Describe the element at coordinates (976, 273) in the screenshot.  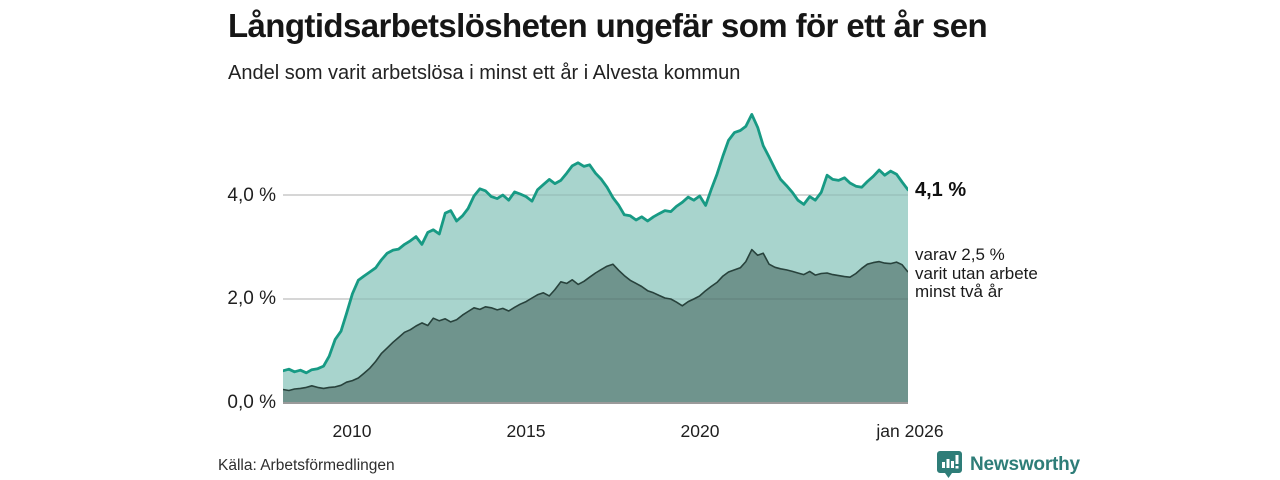
I see `annotation-line-2: varit utan arbete` at that location.